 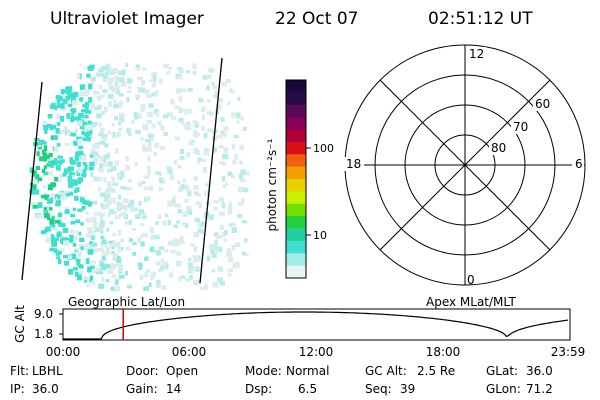 I want to click on altitude-curve, so click(x=315, y=325).